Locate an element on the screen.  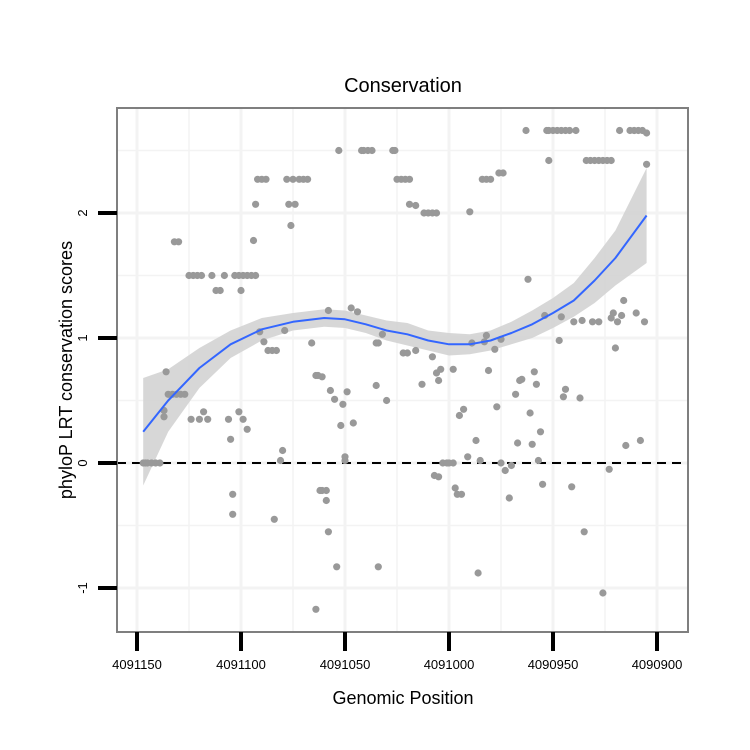
x-tick-label: 4091100 is located at coordinates (241, 664).